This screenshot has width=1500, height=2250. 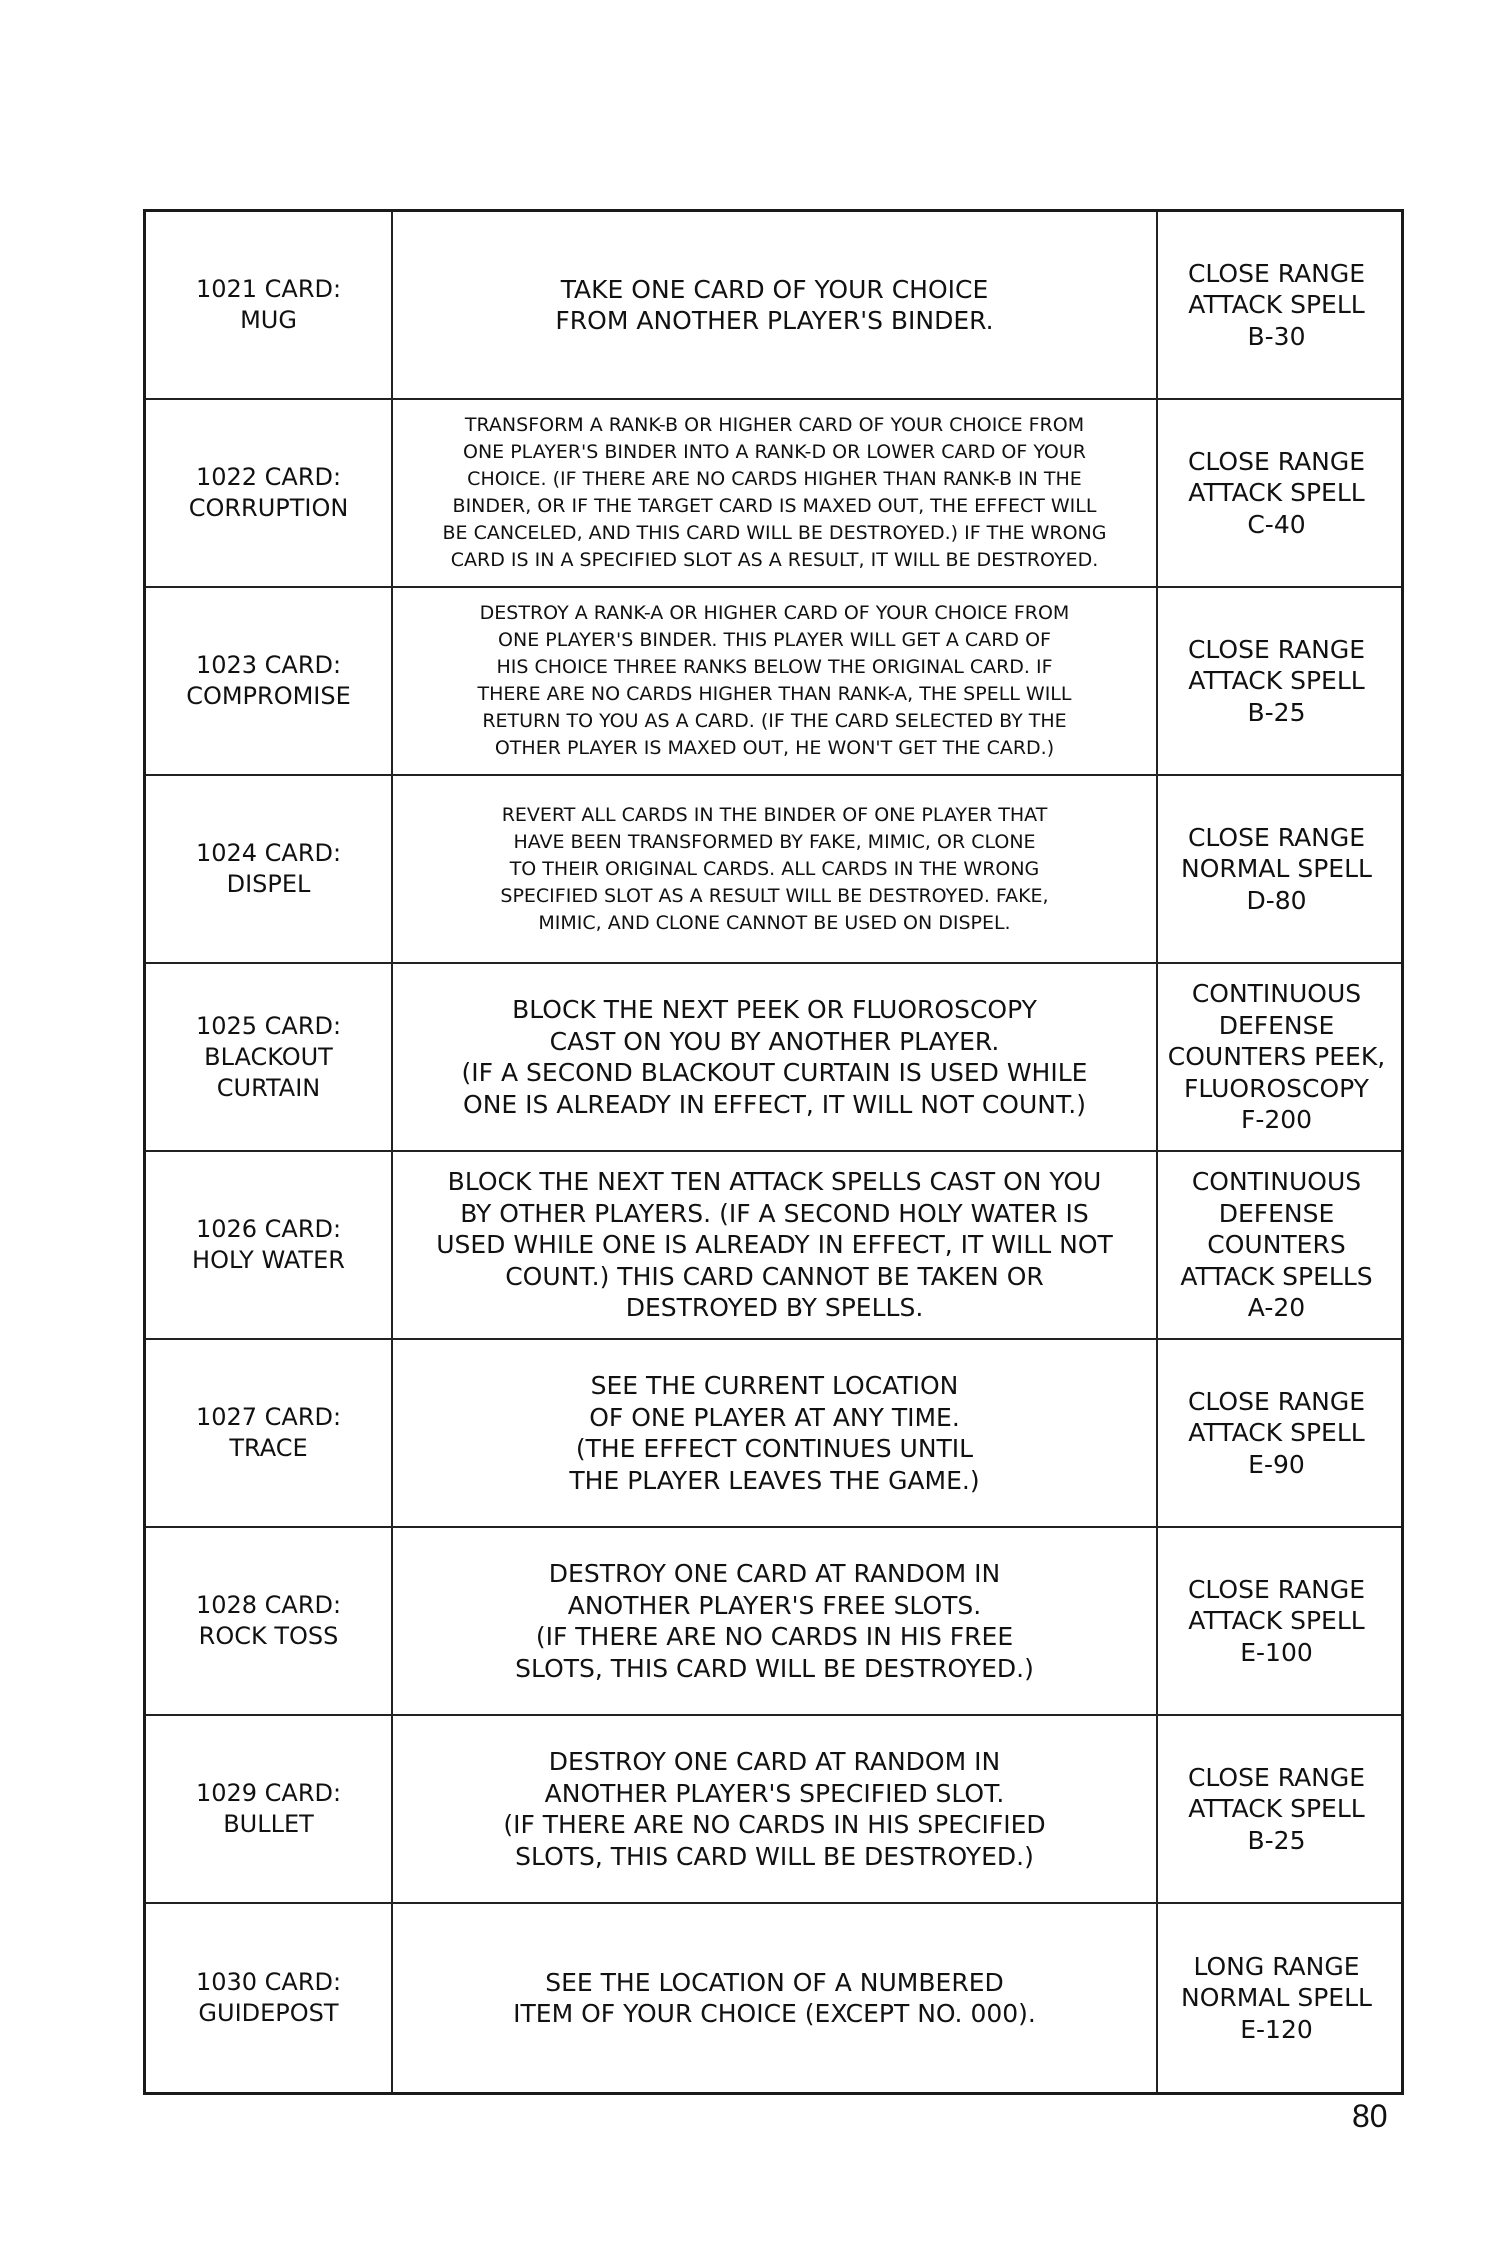 What do you see at coordinates (774, 1448) in the screenshot?
I see `card-description-line: (THE EFFECT CONTINUES UNTIL` at bounding box center [774, 1448].